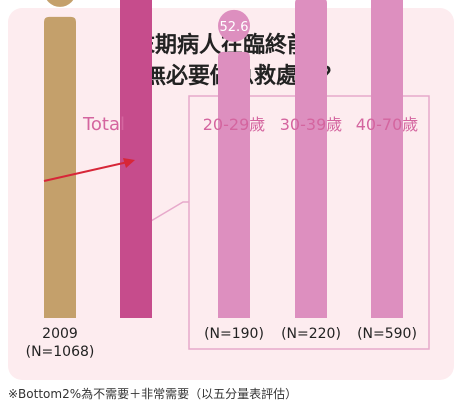  I want to click on bar-2009, so click(60, 167).